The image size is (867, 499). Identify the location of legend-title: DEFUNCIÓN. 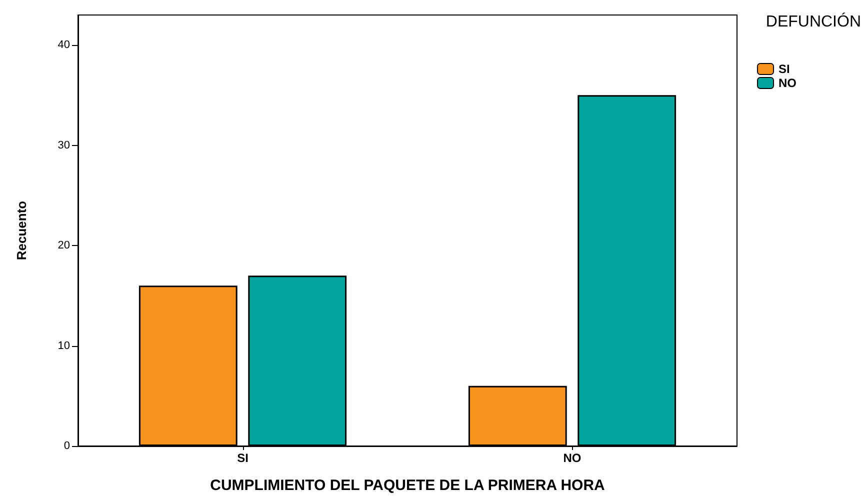
(813, 21).